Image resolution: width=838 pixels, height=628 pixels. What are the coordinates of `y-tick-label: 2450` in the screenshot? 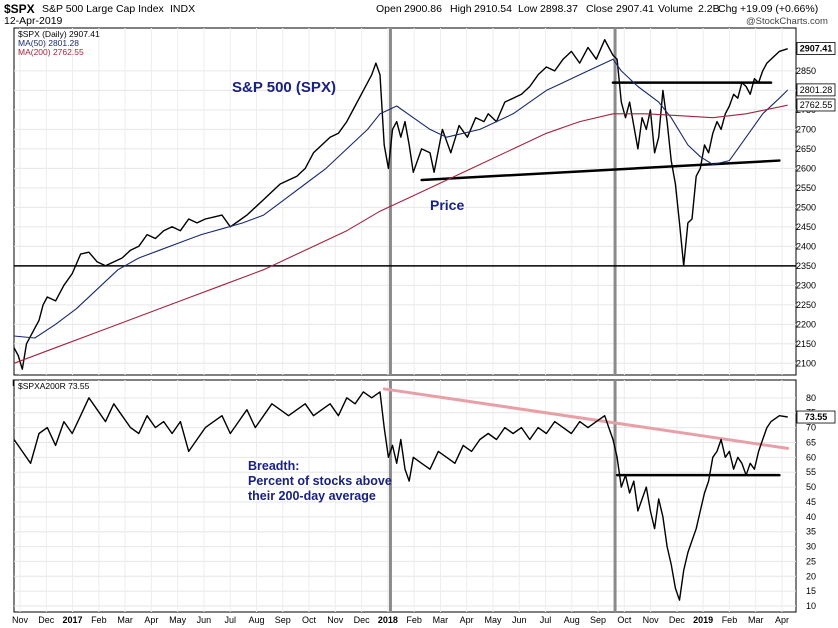 It's located at (806, 227).